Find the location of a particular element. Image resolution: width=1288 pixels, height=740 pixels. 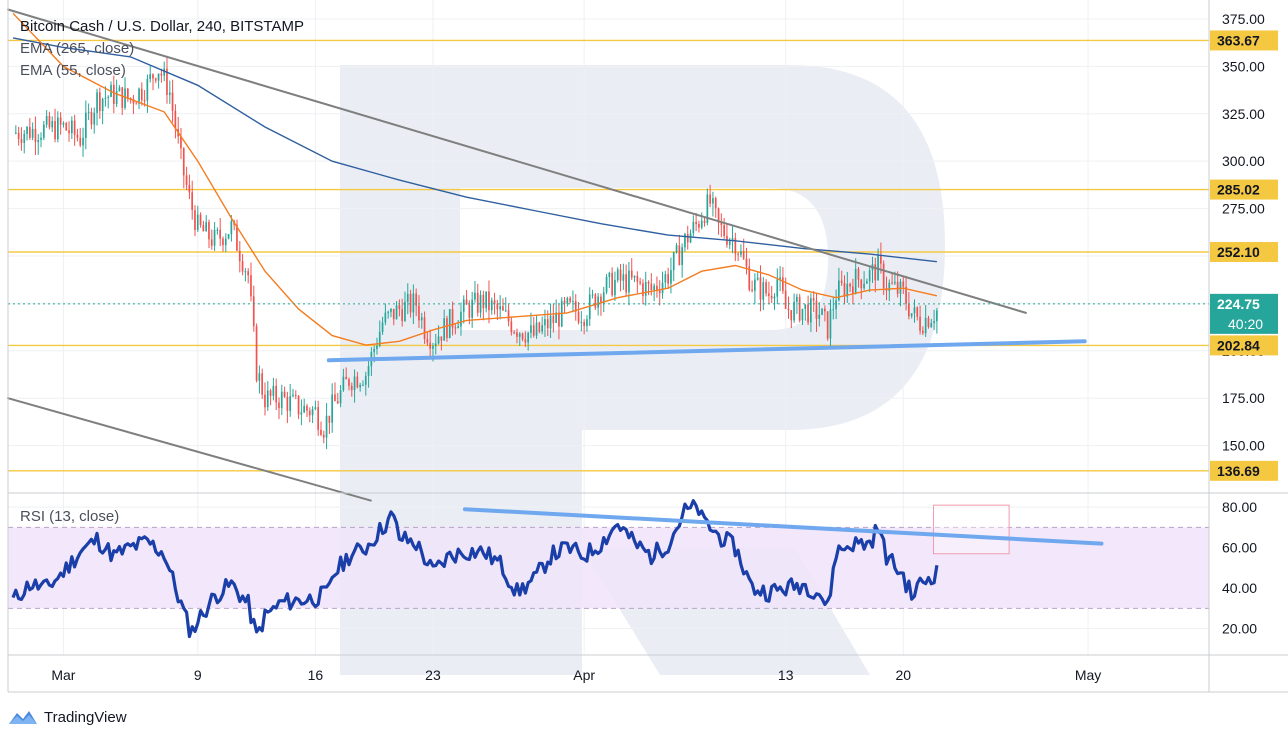

price-tick-label: 325.00 is located at coordinates (1243, 114).